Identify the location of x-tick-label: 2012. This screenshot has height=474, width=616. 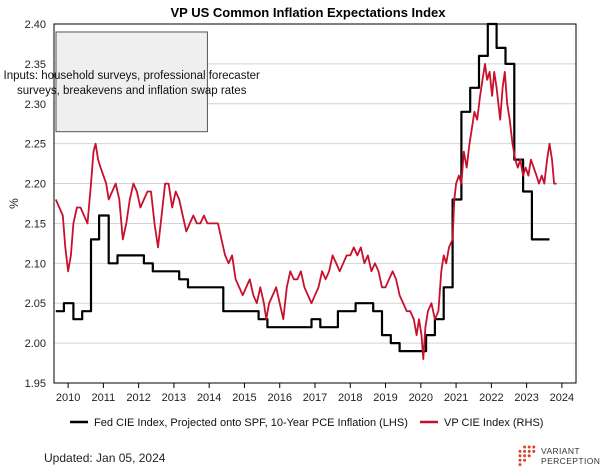
(138, 398).